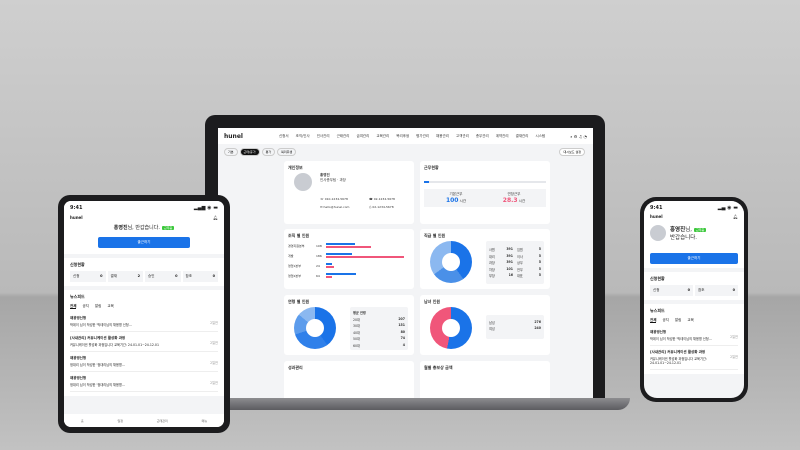 The width and height of the screenshot is (800, 450). I want to click on bottom-nav-item: 근태관리, so click(162, 420).